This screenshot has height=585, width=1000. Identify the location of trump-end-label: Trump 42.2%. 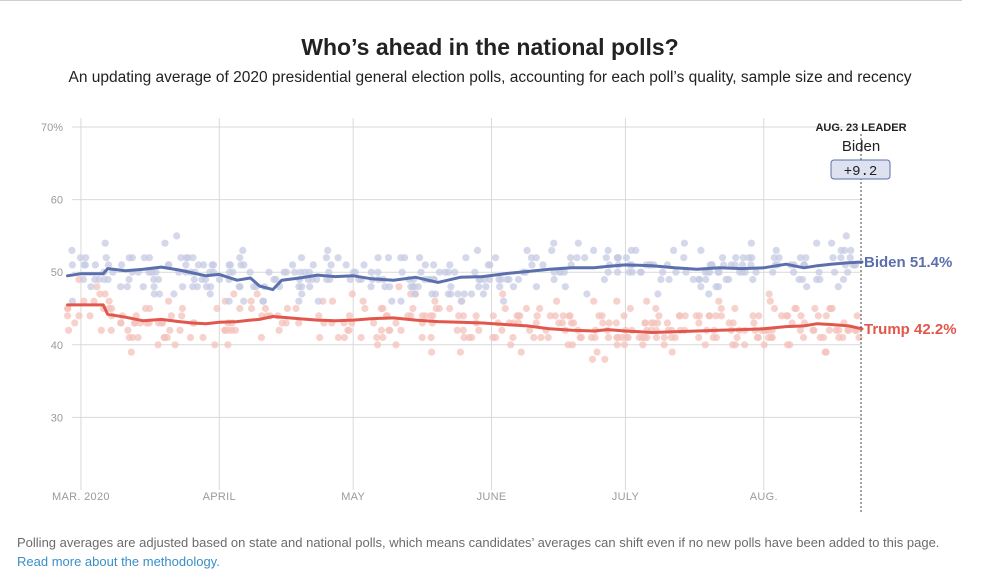
(910, 329).